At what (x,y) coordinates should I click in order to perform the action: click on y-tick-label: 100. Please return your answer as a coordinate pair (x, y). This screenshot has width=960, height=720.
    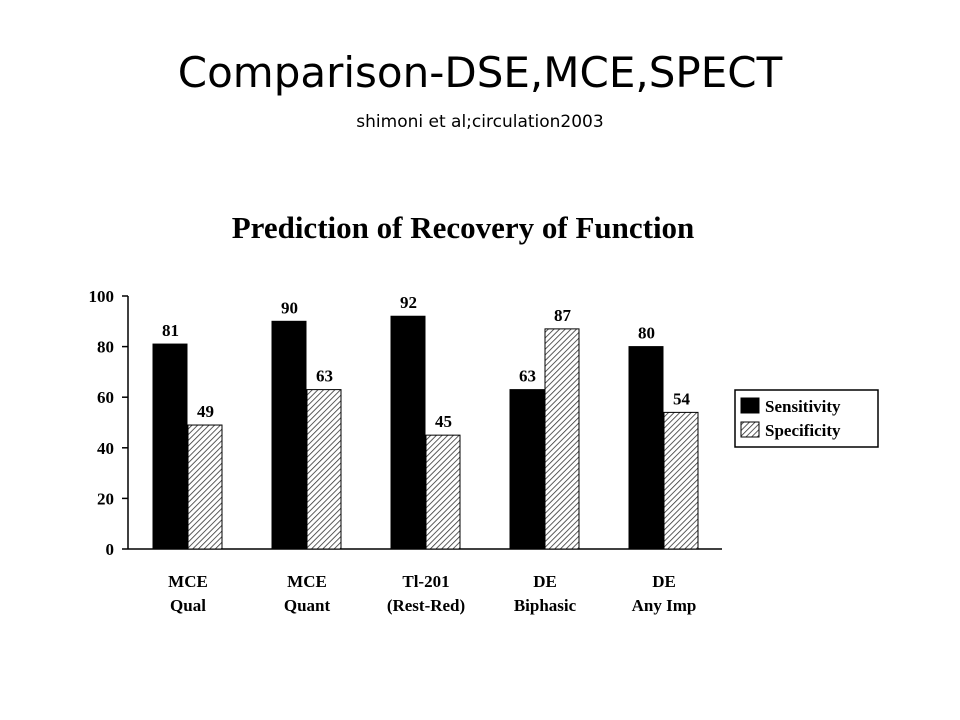
    Looking at the image, I should click on (102, 296).